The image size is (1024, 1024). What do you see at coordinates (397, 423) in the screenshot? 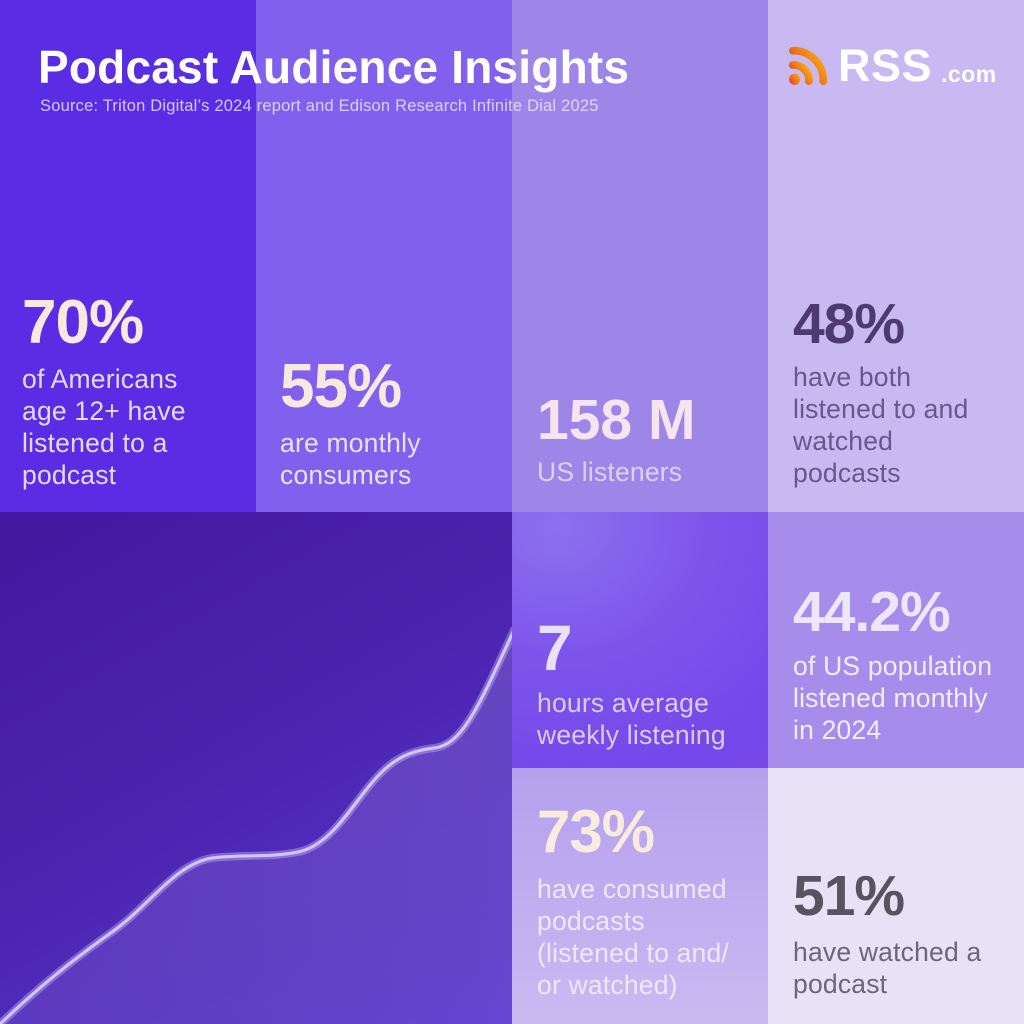
I see `stat-monthly-consumers: 55% are monthly consumers` at bounding box center [397, 423].